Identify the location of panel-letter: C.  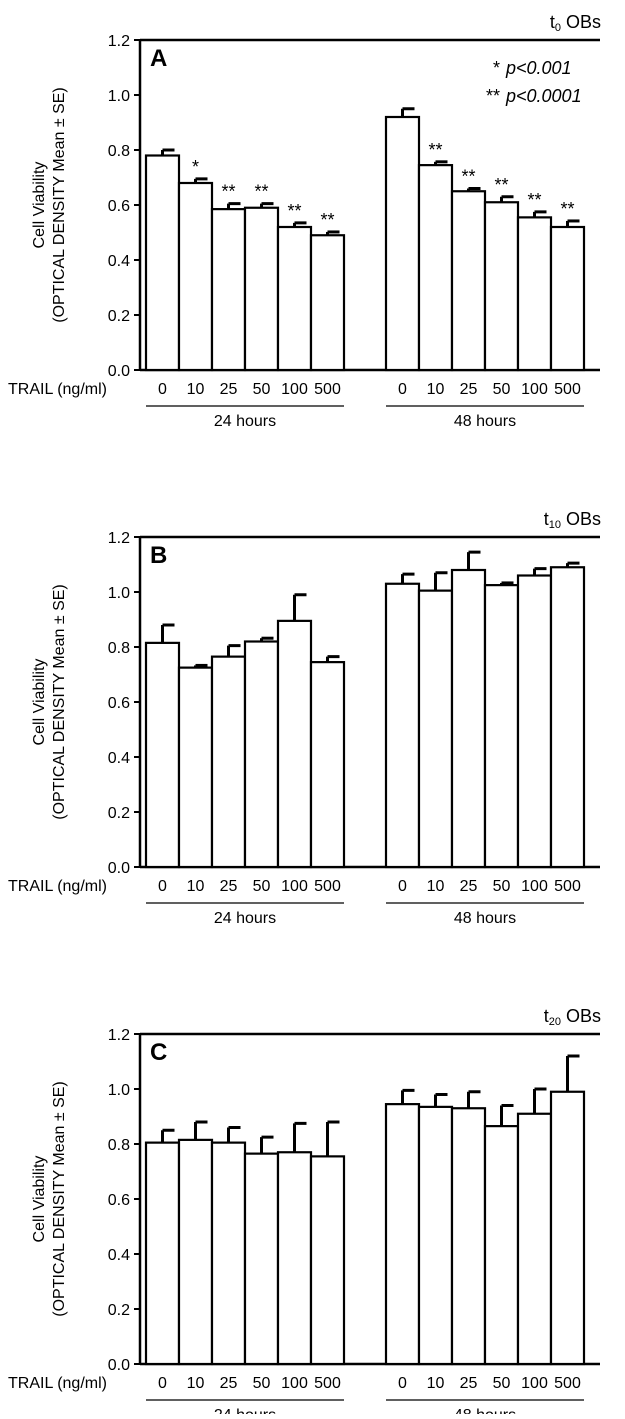
(158, 1052).